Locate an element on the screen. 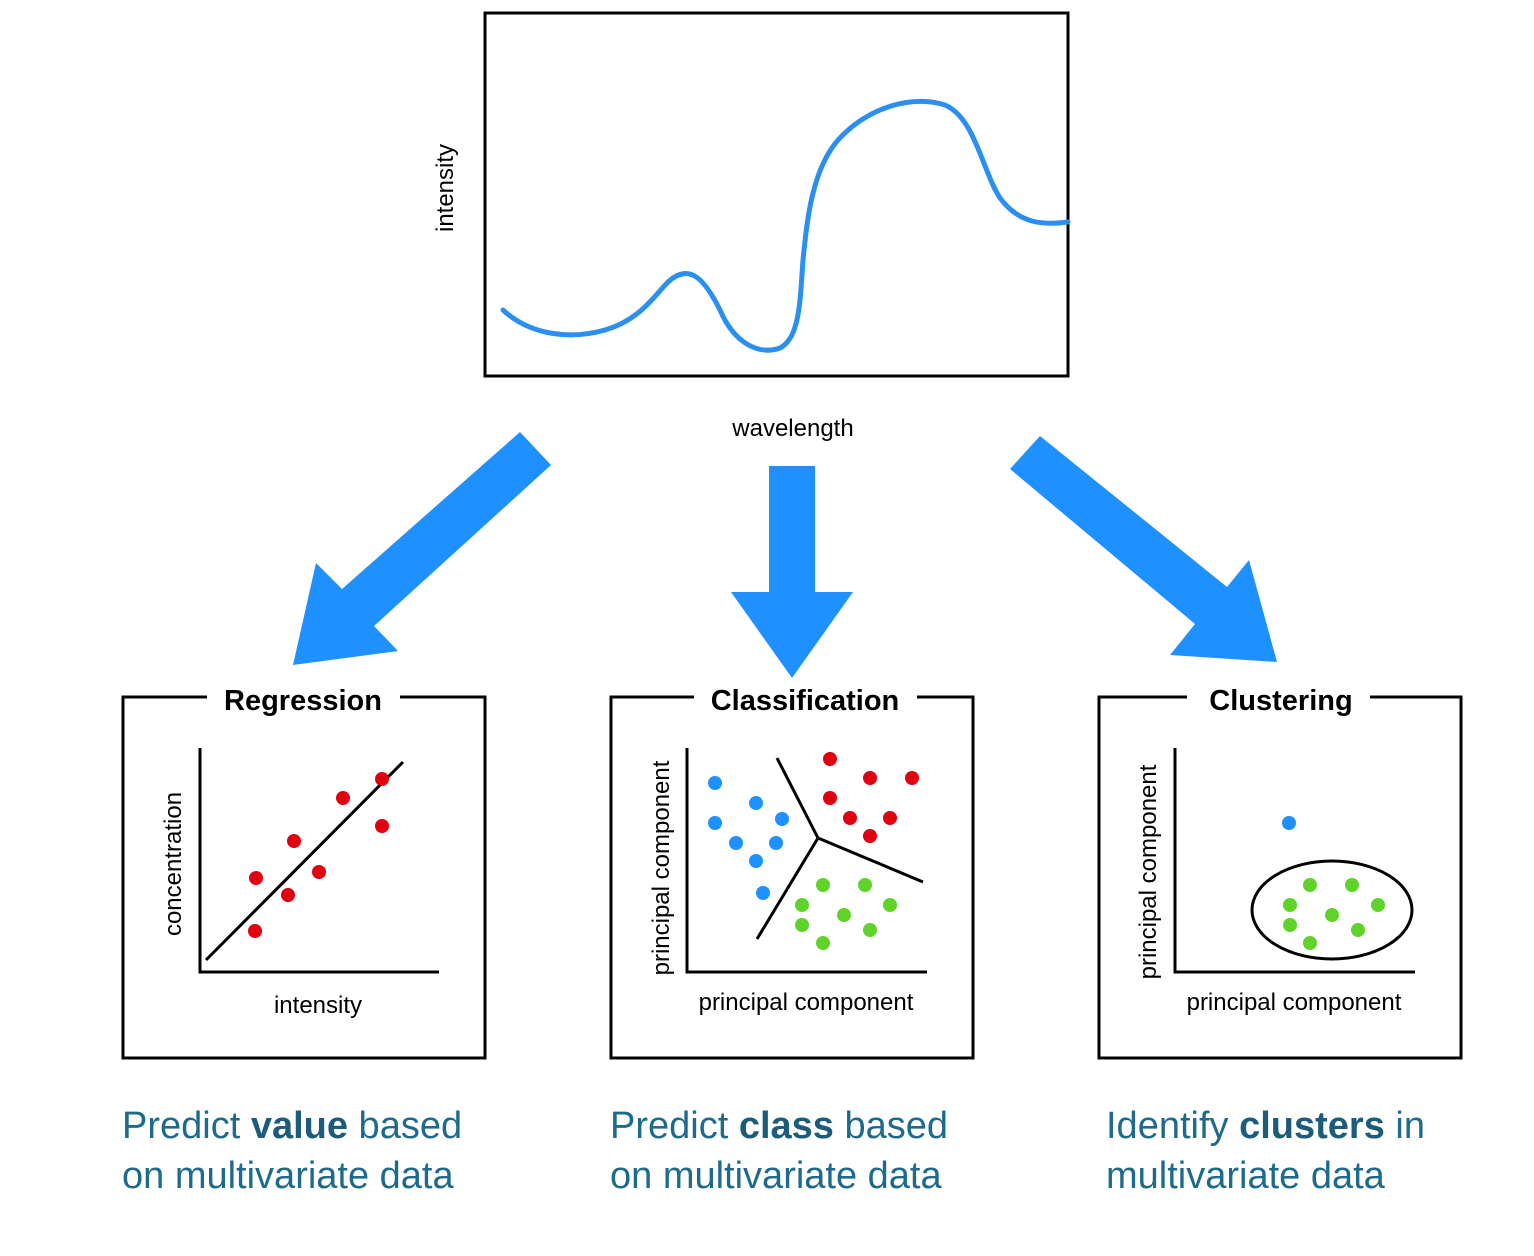 The height and width of the screenshot is (1256, 1534). classification-panel: Classification is located at coordinates (792, 872).